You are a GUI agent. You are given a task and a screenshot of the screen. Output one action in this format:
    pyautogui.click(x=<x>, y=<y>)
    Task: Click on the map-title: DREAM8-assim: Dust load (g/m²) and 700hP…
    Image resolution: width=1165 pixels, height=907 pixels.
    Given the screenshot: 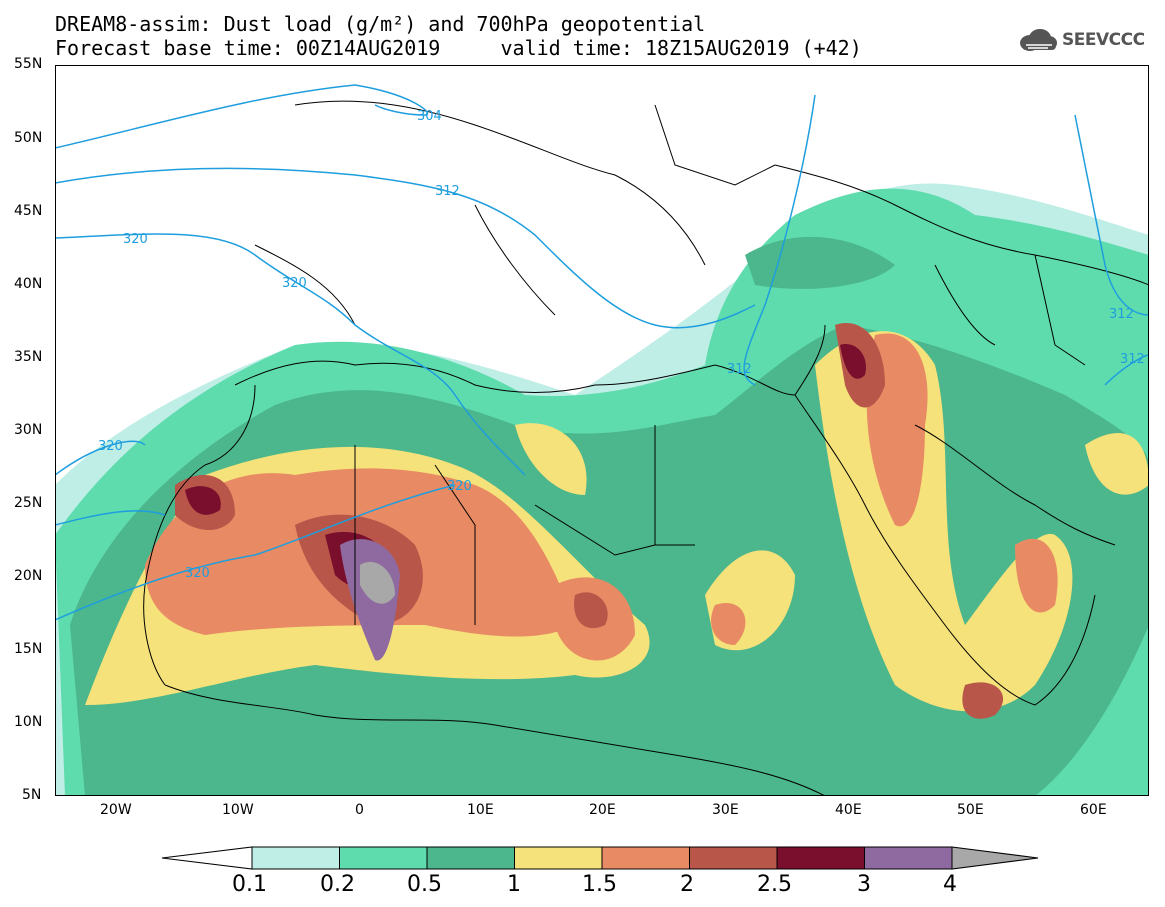 What is the action you would take?
    pyautogui.click(x=380, y=24)
    